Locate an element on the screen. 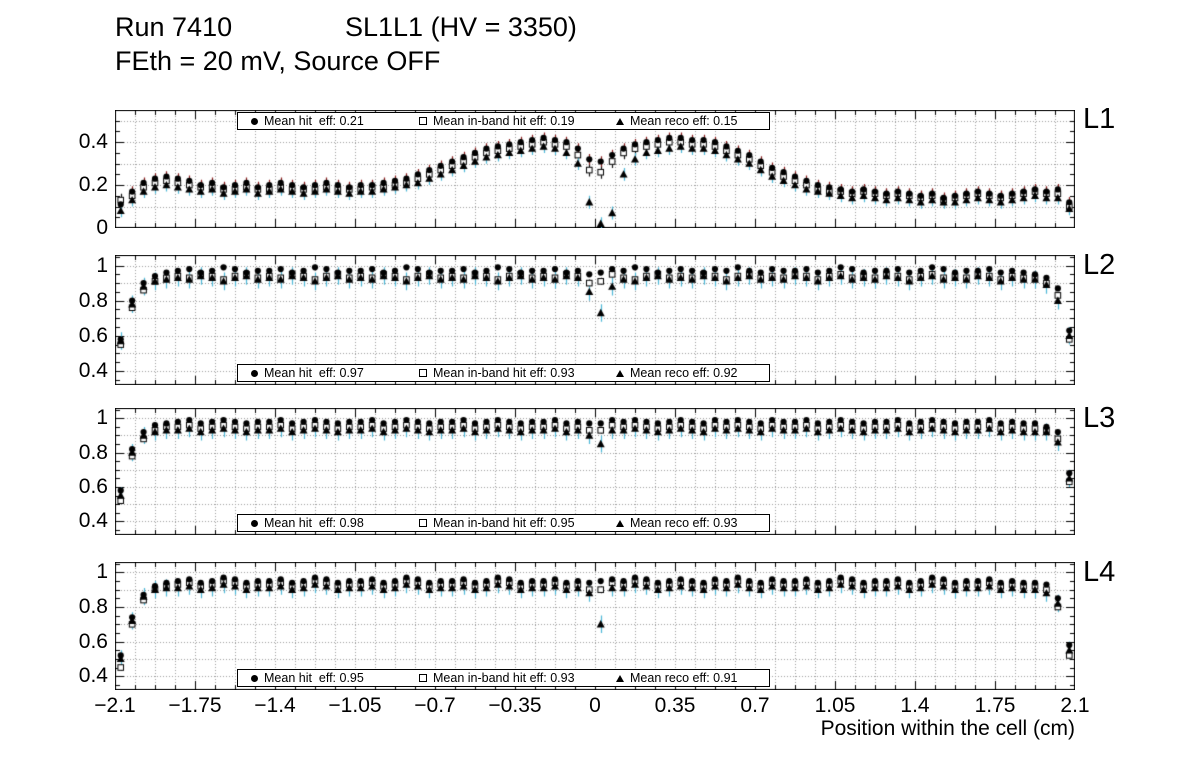 The height and width of the screenshot is (772, 1196). x-axis-title: Position within the cell (cm) is located at coordinates (947, 728).